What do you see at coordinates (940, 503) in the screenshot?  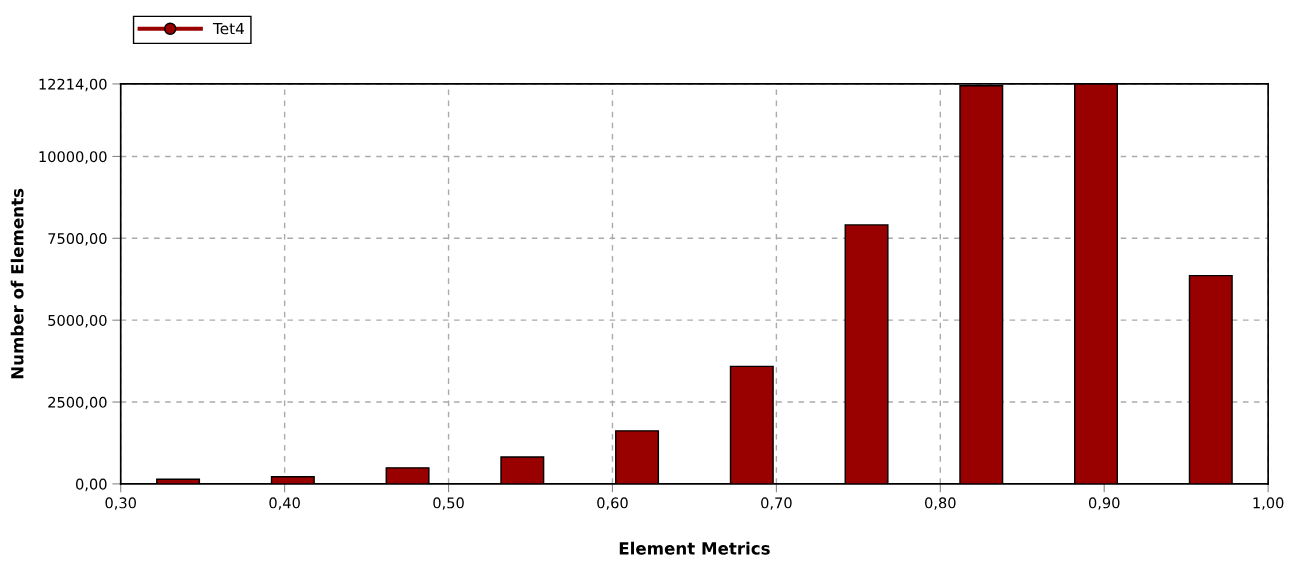 I see `x-tick-label: 0,80` at bounding box center [940, 503].